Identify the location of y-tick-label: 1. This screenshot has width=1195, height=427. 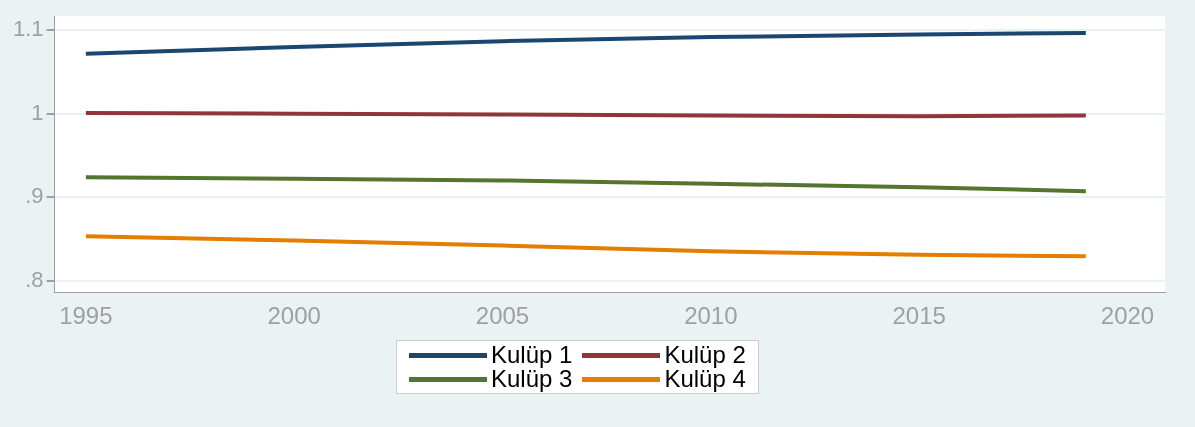
(37, 112).